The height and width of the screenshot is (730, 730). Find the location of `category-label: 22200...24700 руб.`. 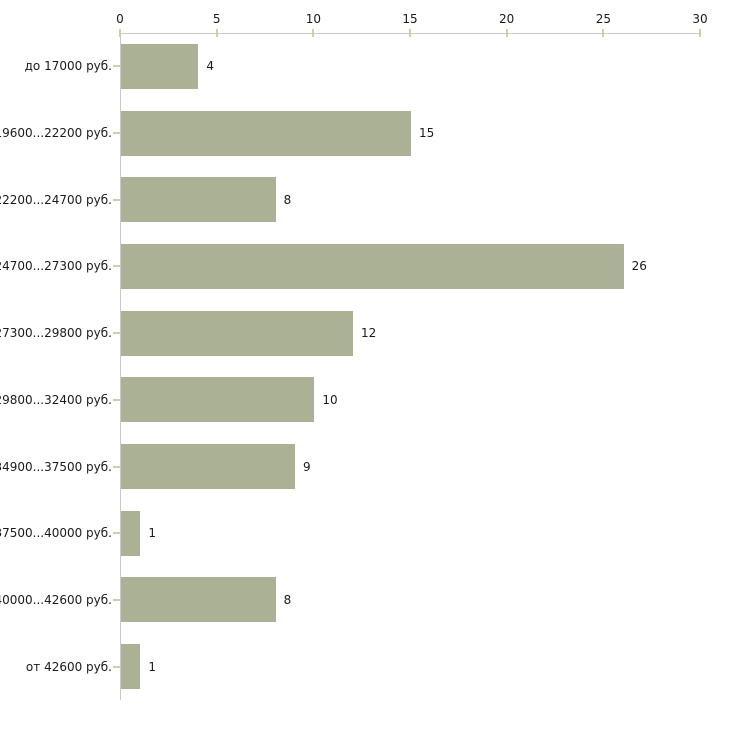

category-label: 22200...24700 руб. is located at coordinates (56, 199).